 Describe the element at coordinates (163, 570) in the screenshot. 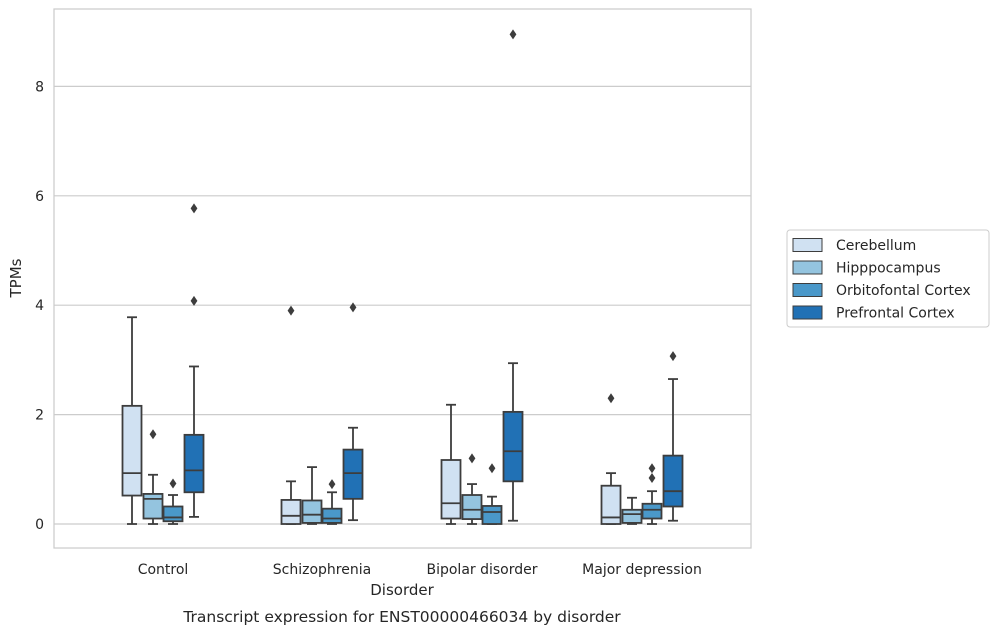

I see `x-tick-label: Control` at that location.